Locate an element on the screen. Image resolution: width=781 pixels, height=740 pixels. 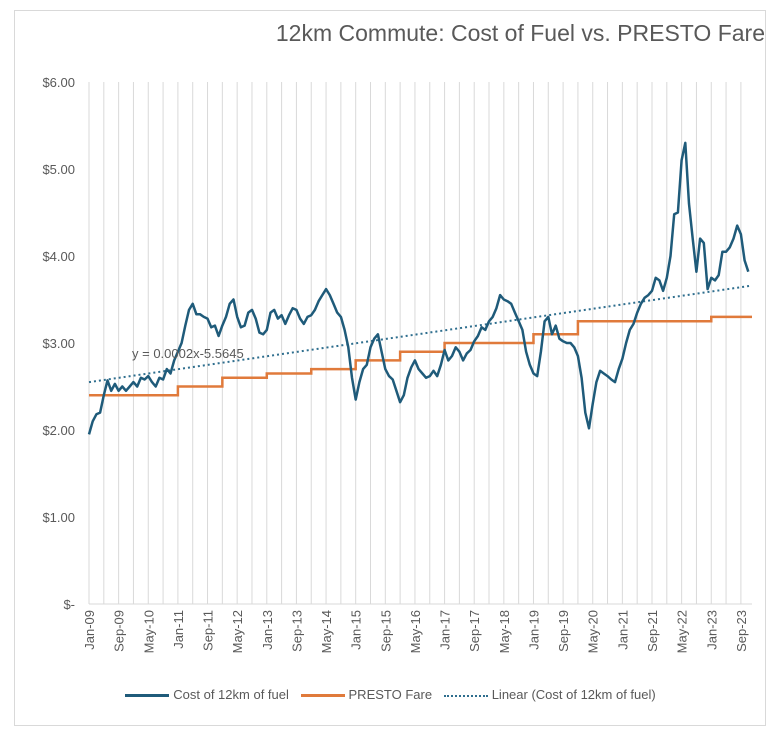
x-tick-label: May-10 is located at coordinates (148, 631).